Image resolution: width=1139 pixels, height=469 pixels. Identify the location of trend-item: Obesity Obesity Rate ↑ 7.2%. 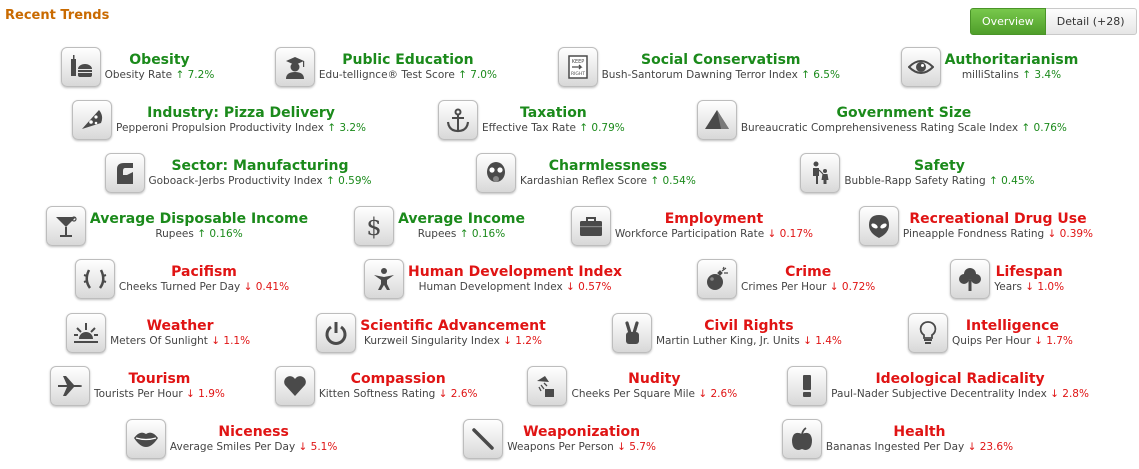
(137, 67).